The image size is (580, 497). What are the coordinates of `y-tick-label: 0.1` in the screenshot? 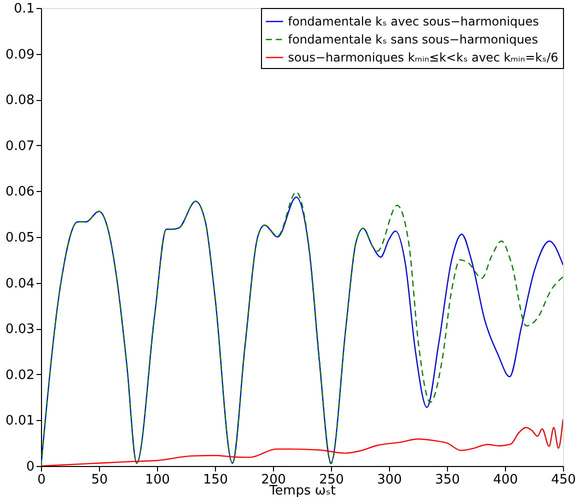 It's located at (24, 9).